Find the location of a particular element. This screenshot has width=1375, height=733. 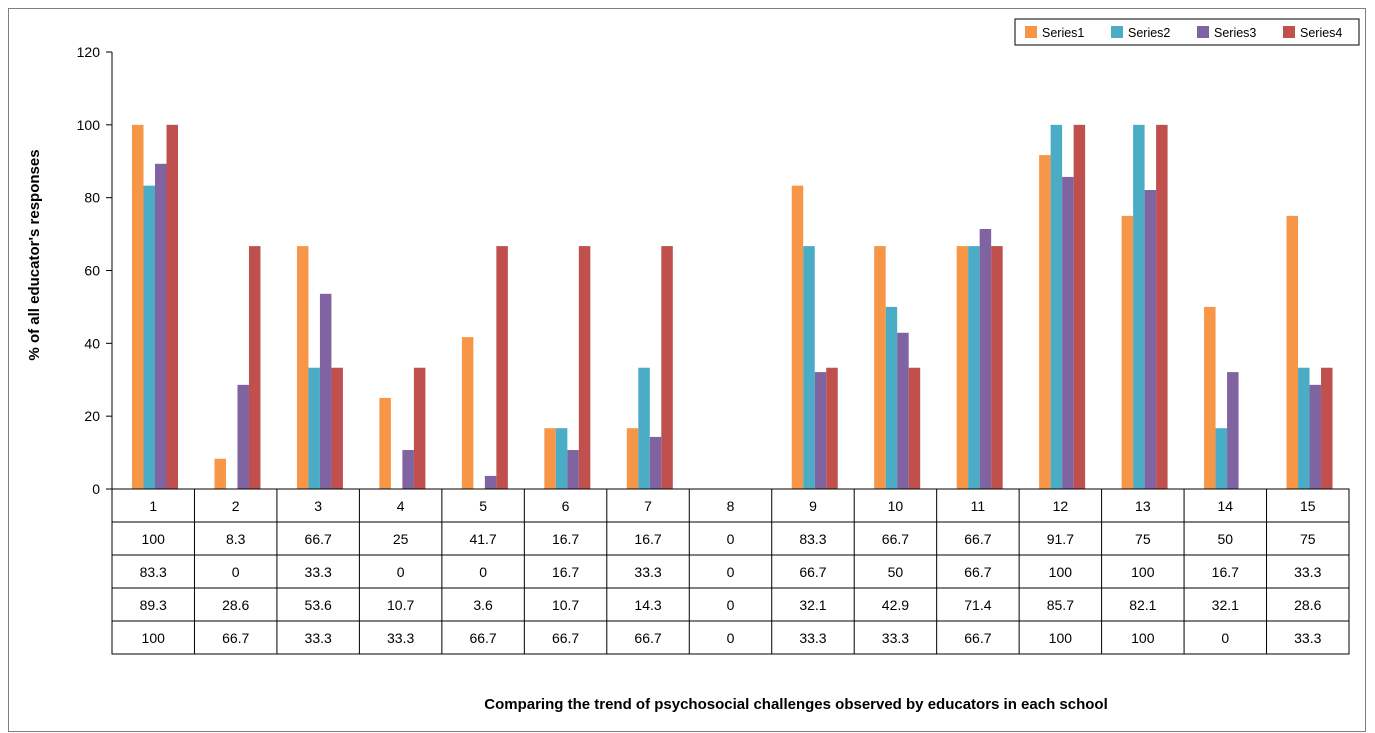

legend-swatch-series3 is located at coordinates (1203, 32).